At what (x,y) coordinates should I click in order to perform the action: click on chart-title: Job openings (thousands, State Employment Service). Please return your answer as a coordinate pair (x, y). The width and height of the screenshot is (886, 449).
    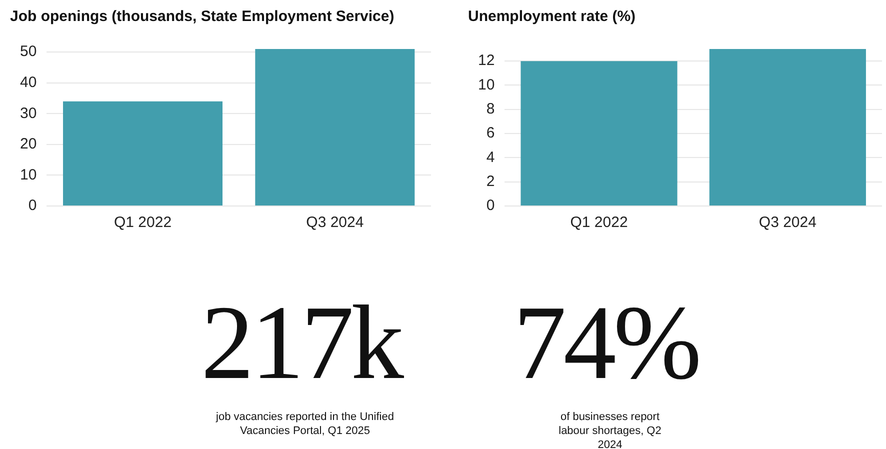
    Looking at the image, I should click on (202, 16).